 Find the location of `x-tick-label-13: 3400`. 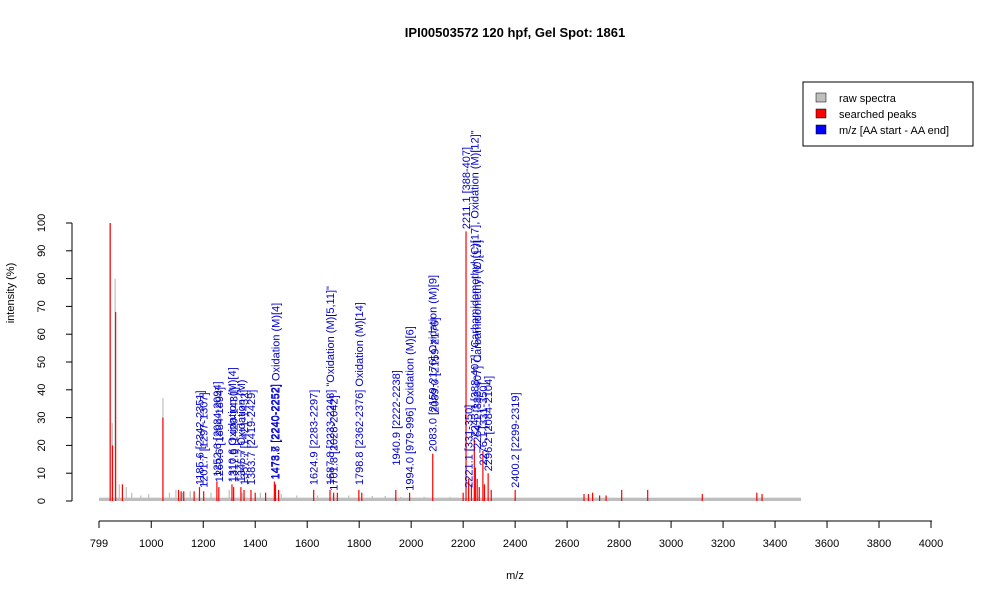

x-tick-label-13: 3400 is located at coordinates (775, 544).